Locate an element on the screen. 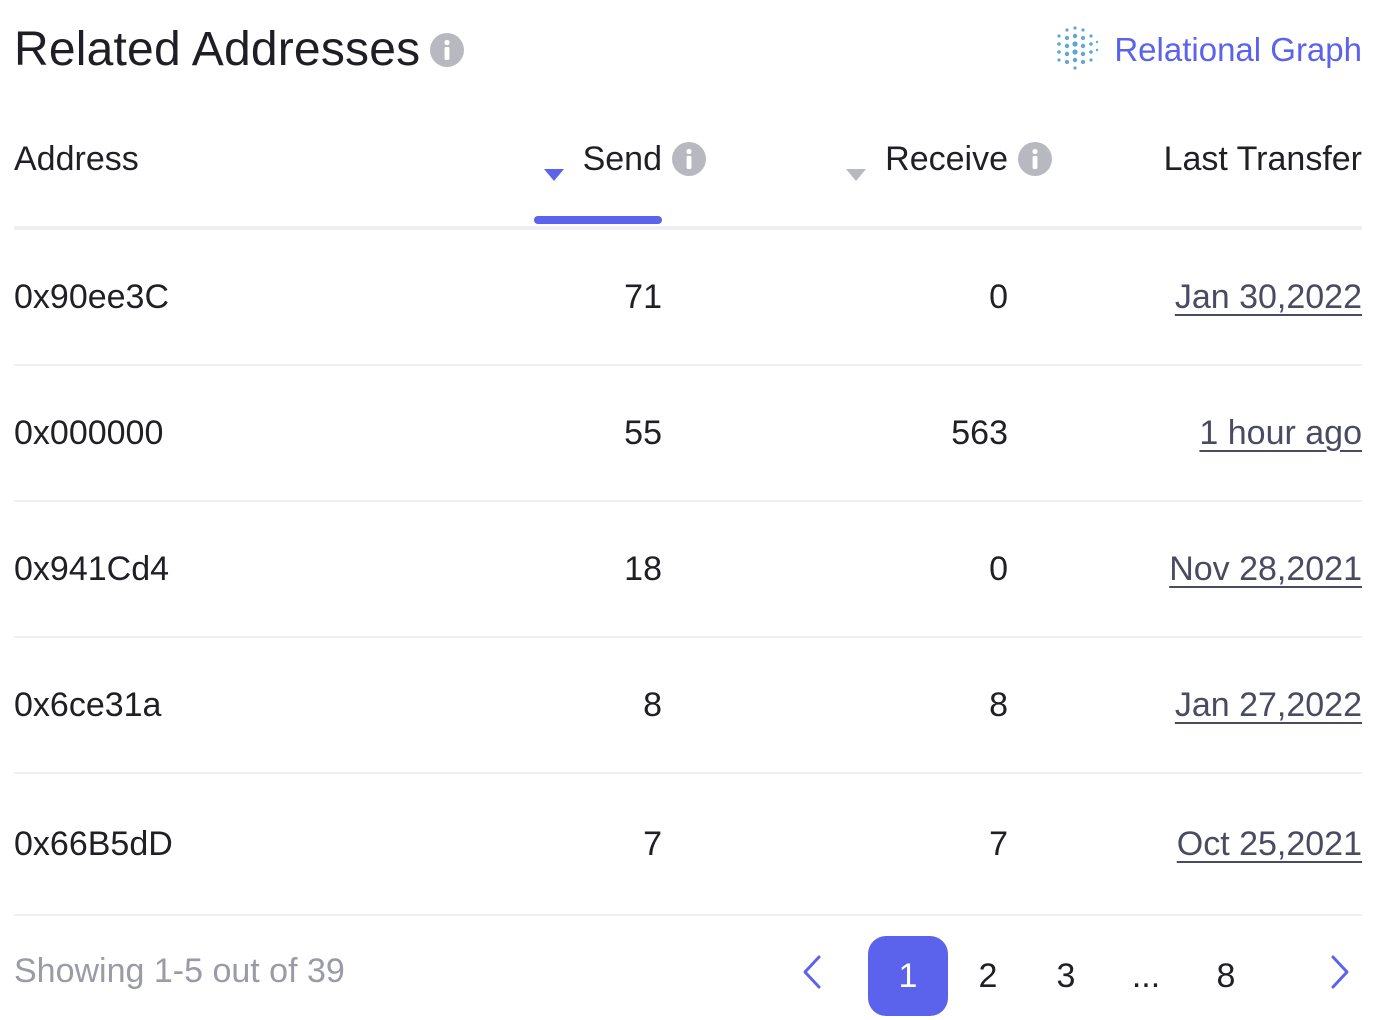 The width and height of the screenshot is (1388, 1020). column-header-address: Address is located at coordinates (76, 159).